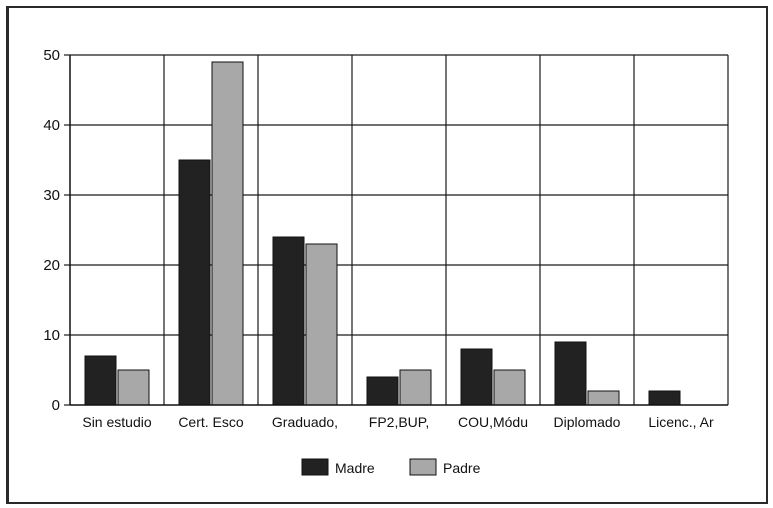 The width and height of the screenshot is (773, 508). I want to click on legend-label-madre: Madre, so click(355, 468).